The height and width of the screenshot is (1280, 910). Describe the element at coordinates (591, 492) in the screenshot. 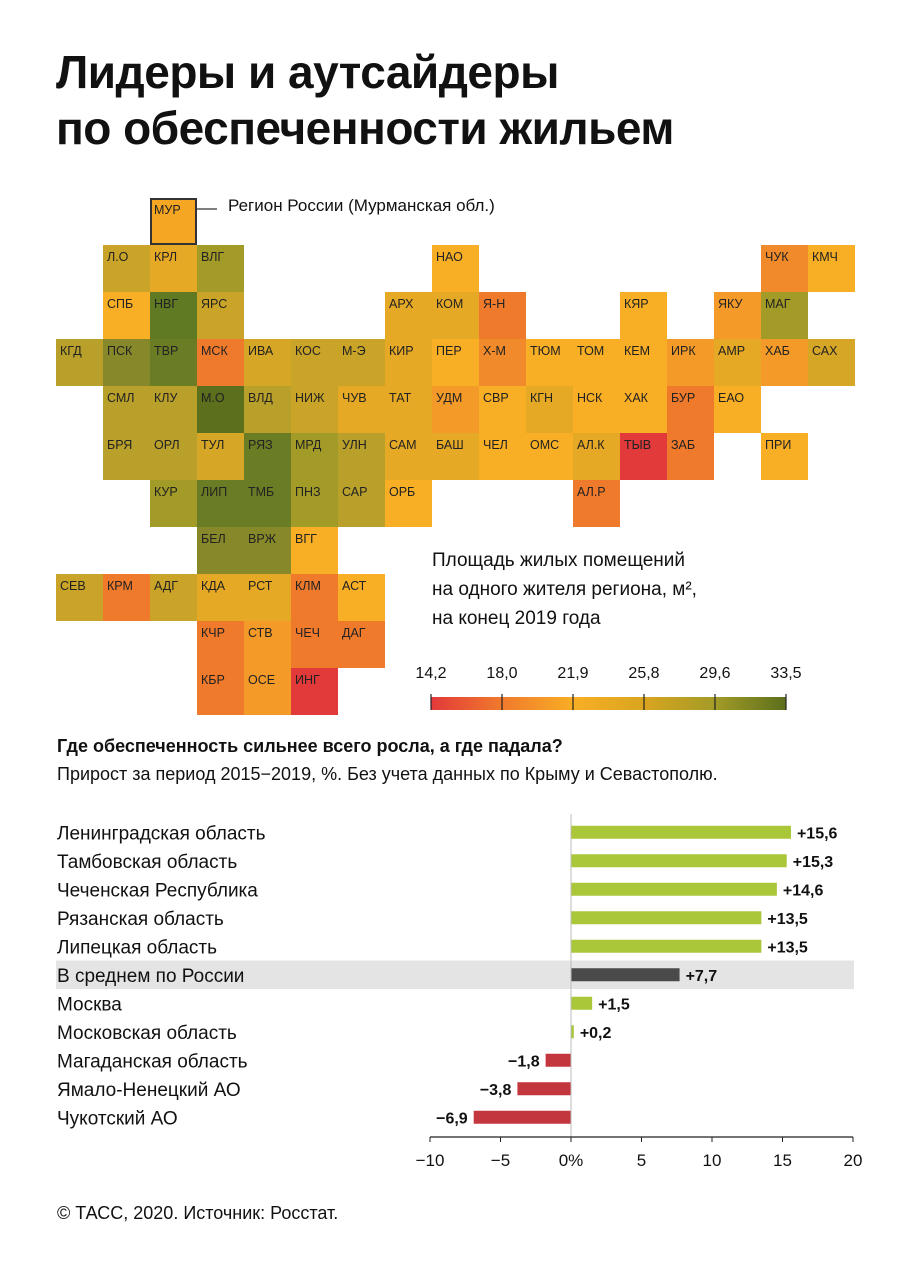

I see `region-code-label: АЛ.Р` at that location.